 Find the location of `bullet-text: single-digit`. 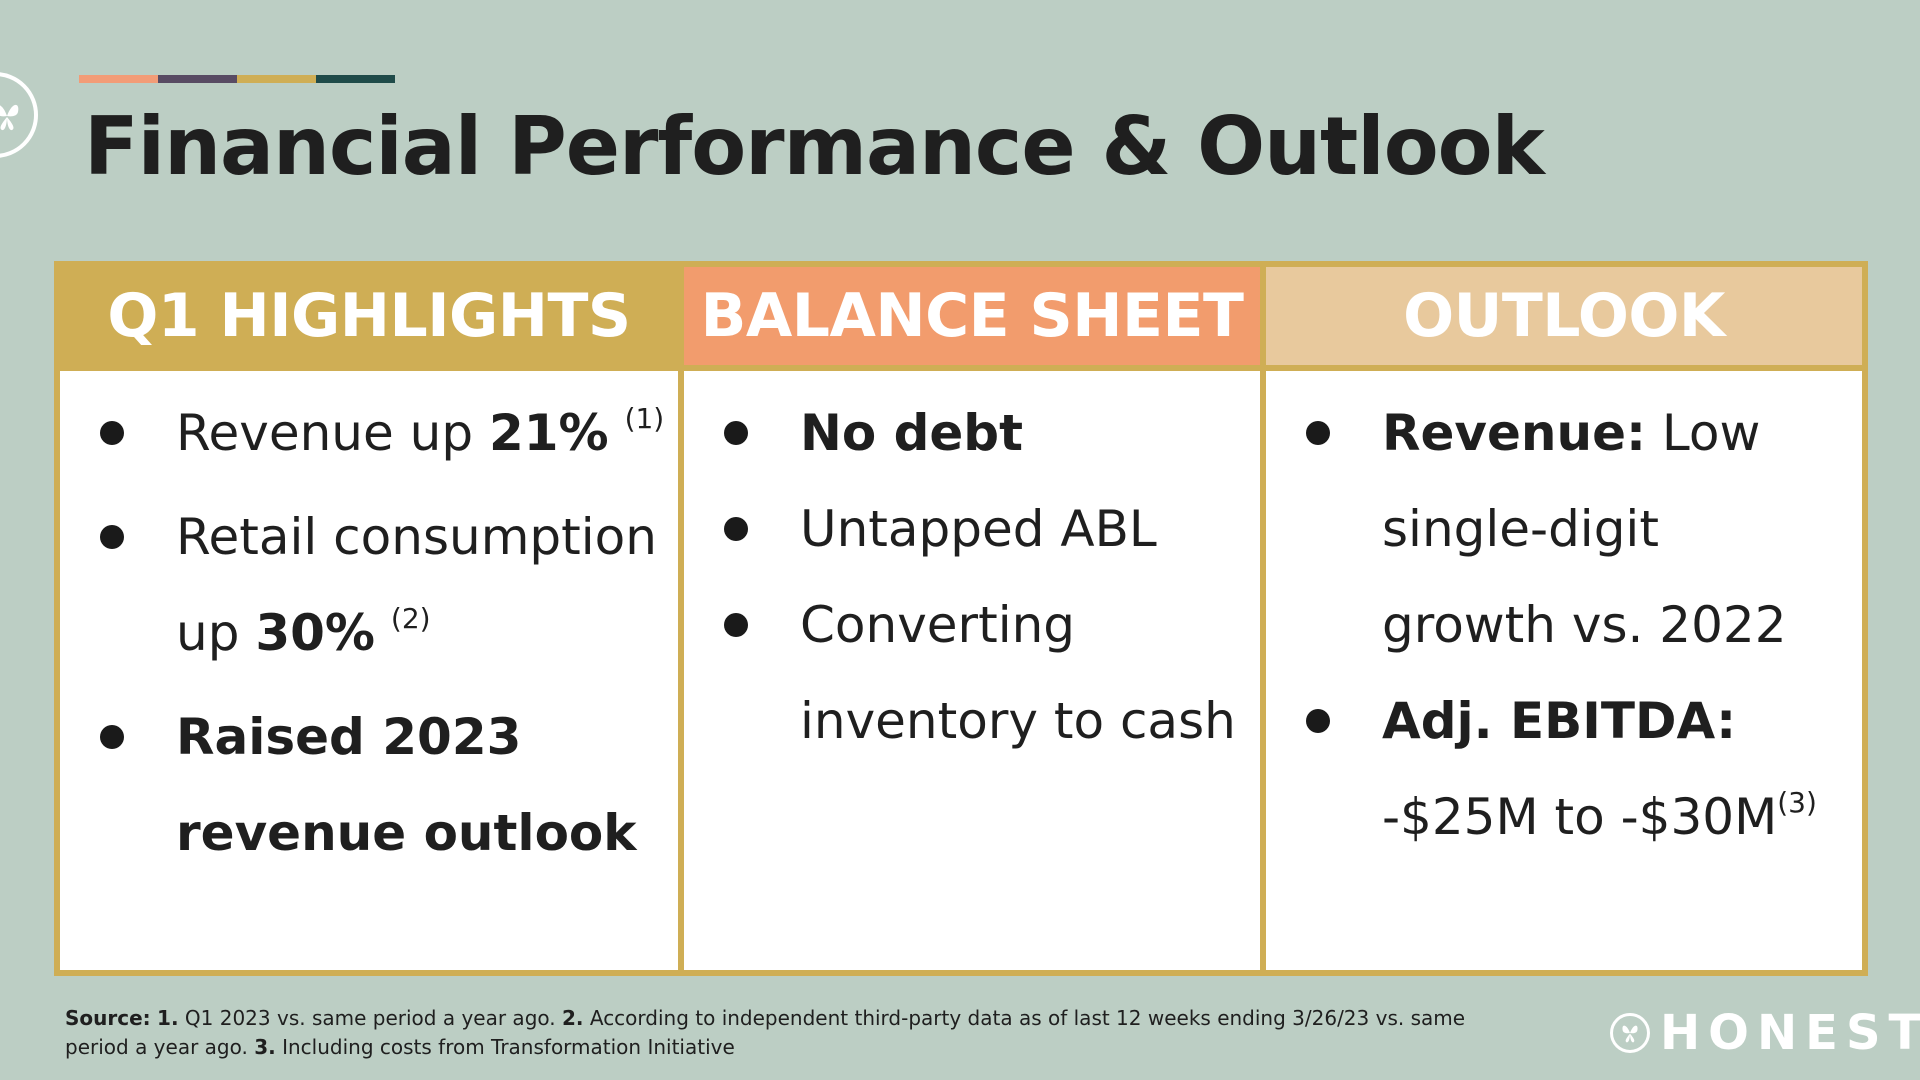

bullet-text: single-digit is located at coordinates (1520, 529).